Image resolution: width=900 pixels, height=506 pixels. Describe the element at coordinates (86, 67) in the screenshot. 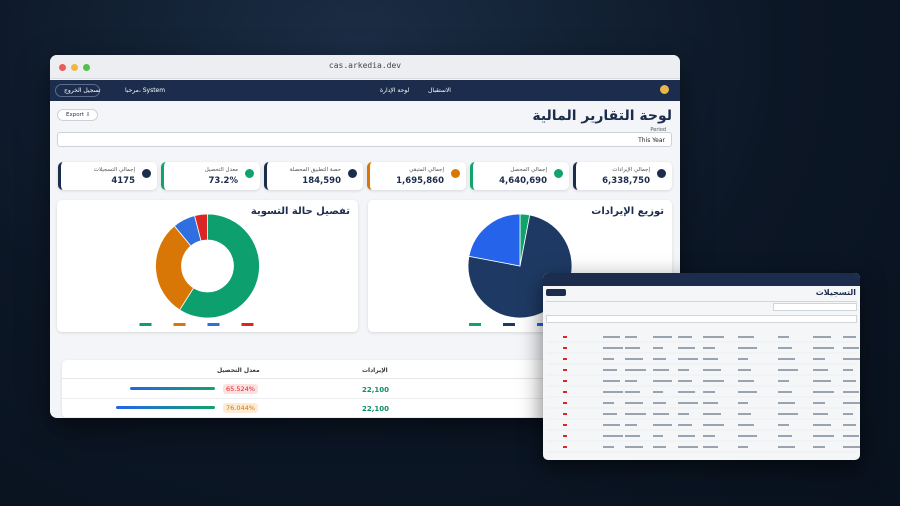

I see `max-dot` at that location.